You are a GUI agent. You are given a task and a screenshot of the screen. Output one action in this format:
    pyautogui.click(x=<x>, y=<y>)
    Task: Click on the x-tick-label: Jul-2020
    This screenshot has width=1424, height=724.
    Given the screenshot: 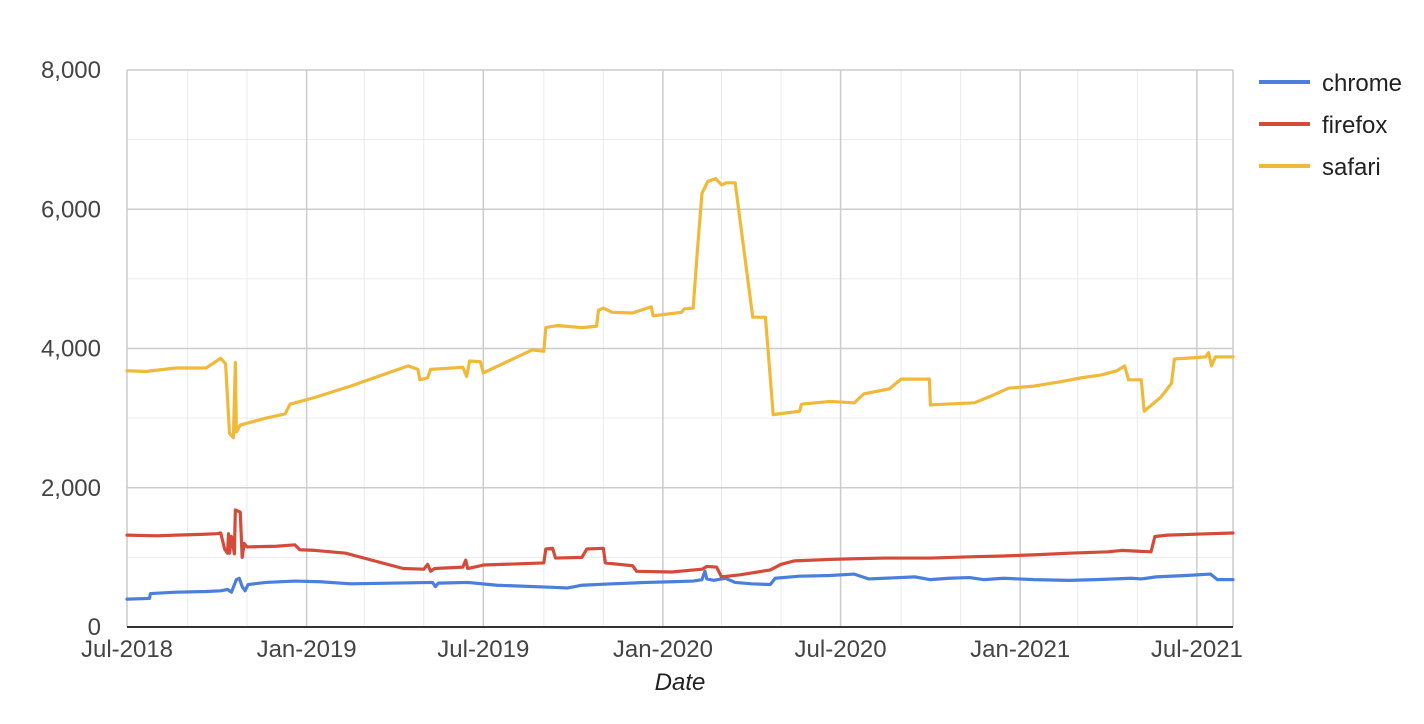 What is the action you would take?
    pyautogui.click(x=841, y=649)
    